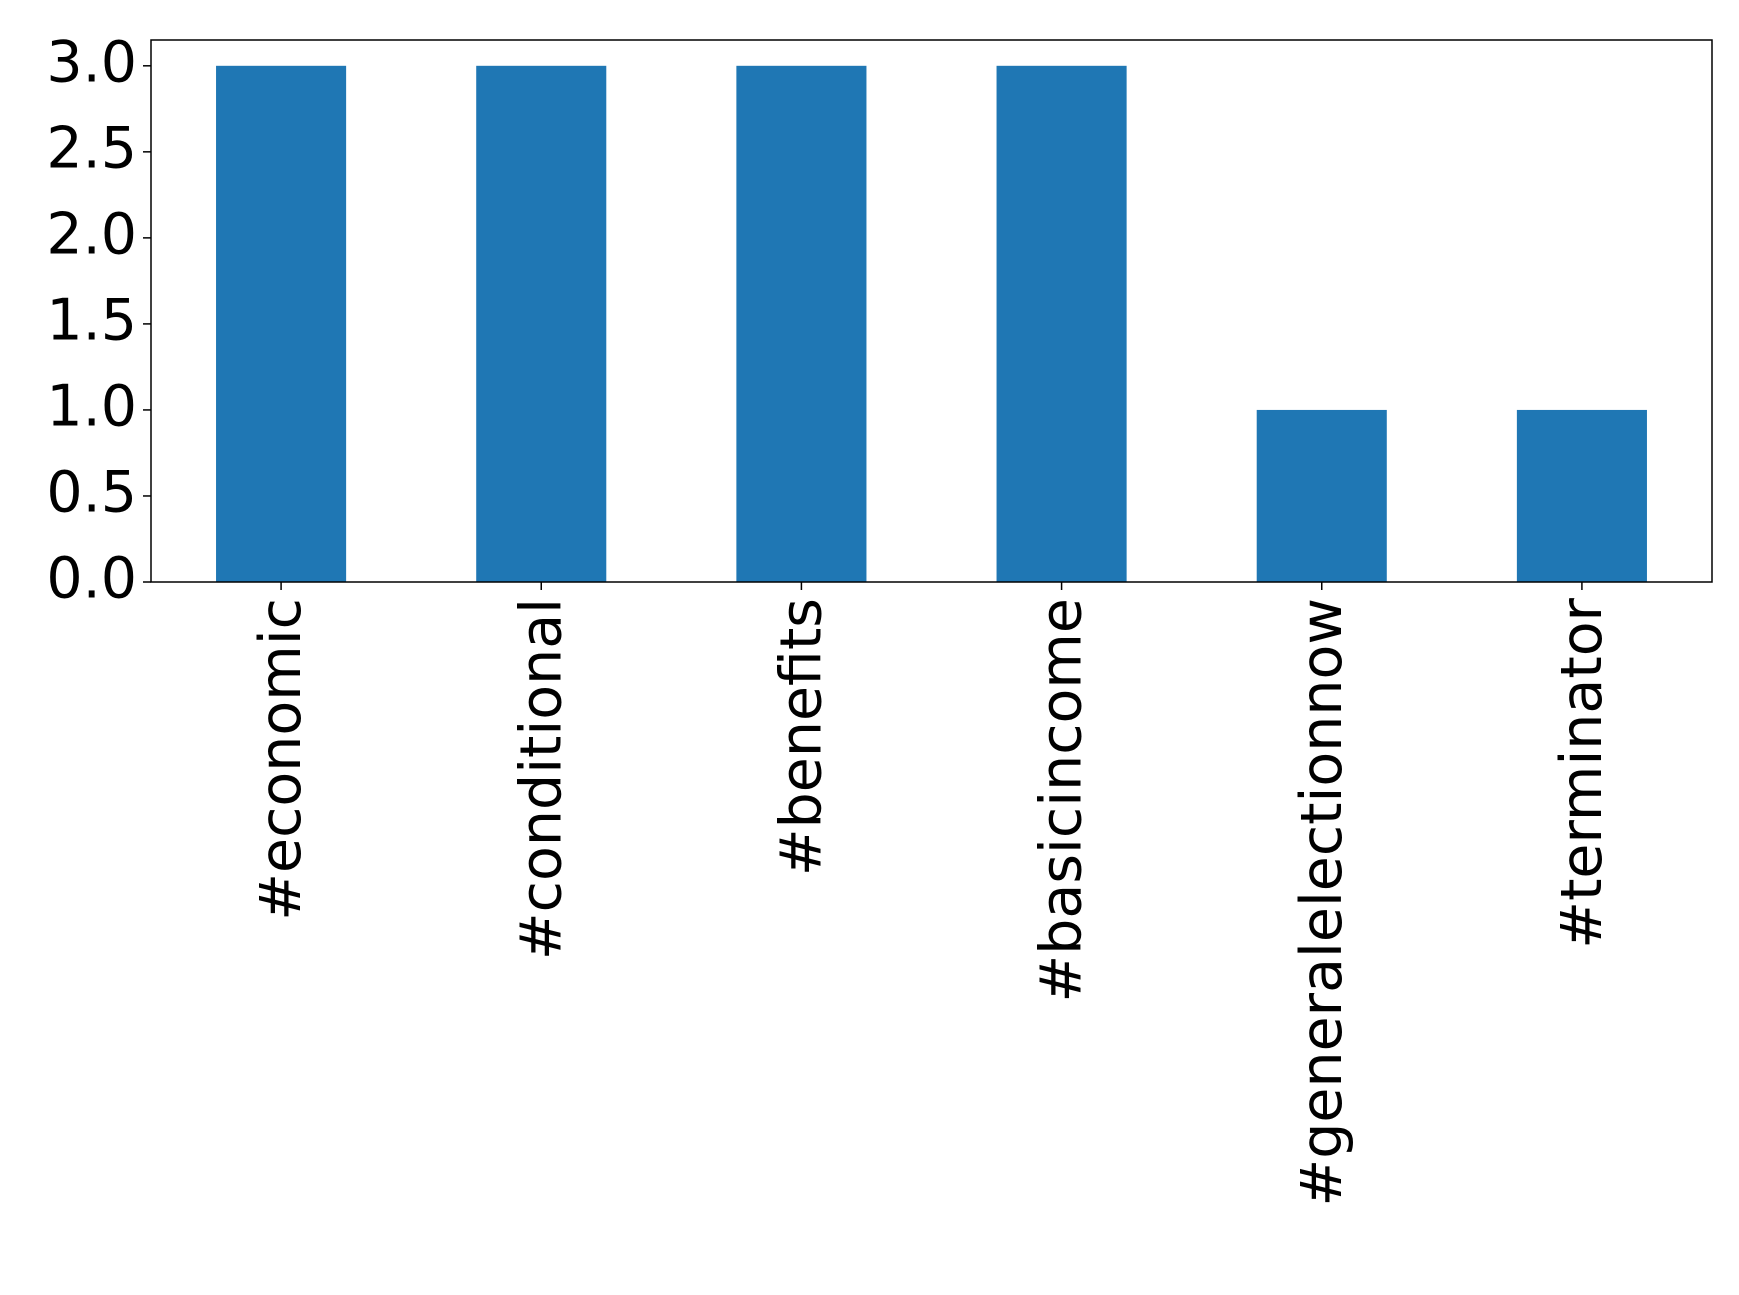  I want to click on x-tick-label: #conditional, so click(541, 779).